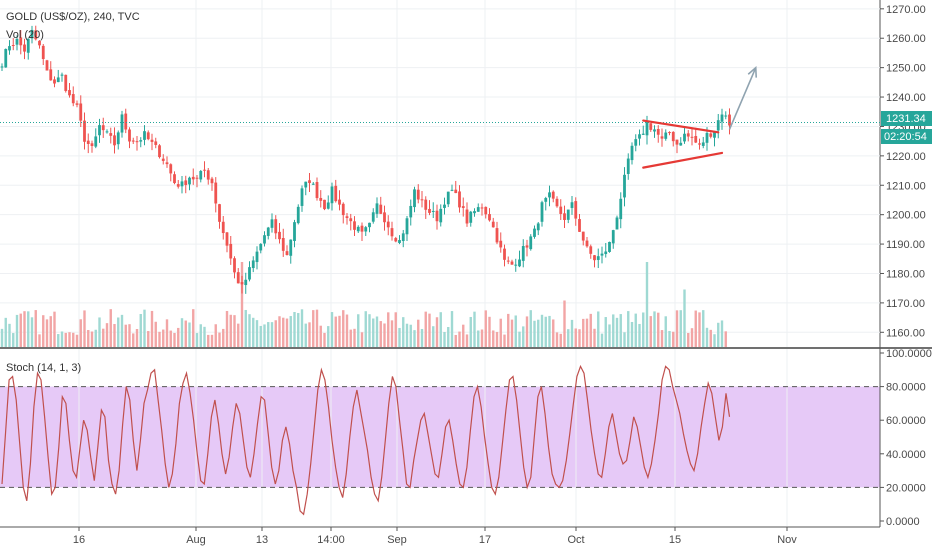 This screenshot has width=932, height=550. What do you see at coordinates (331, 540) in the screenshot?
I see `time-axis-label: 14:00` at bounding box center [331, 540].